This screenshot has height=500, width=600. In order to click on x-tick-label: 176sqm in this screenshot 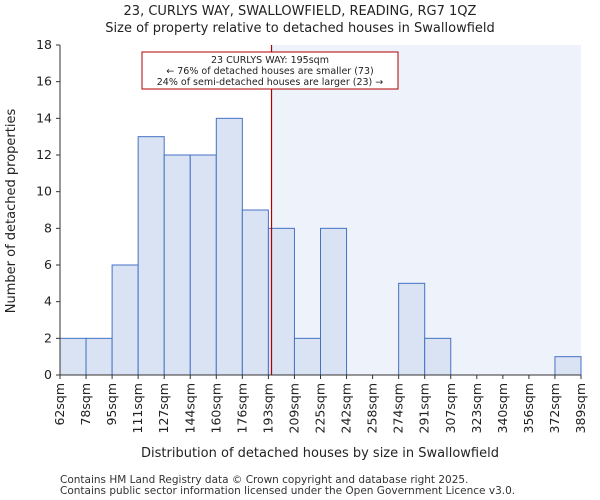, I will do `click(241, 408)`.